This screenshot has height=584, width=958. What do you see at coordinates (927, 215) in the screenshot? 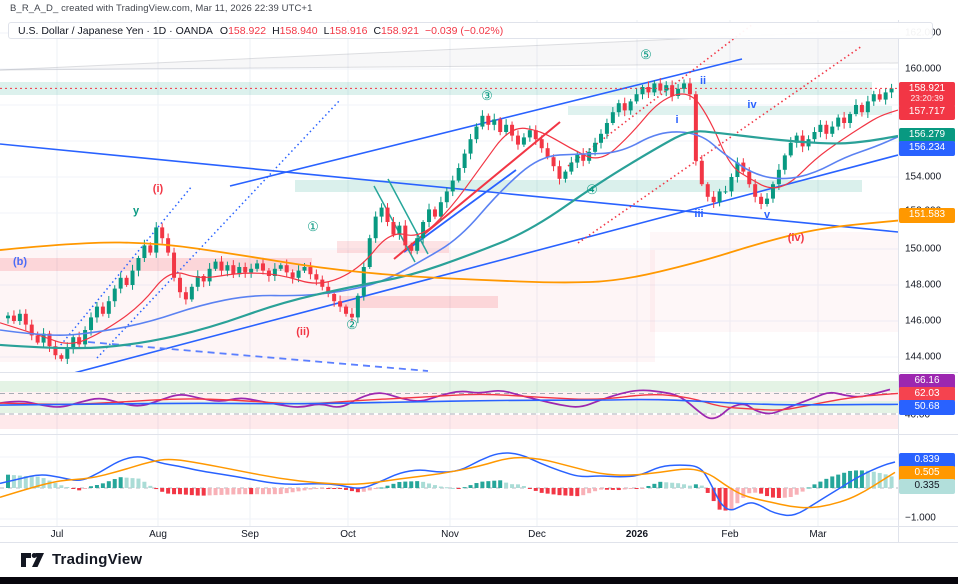
I see `price-badge-151.583: 151.583` at bounding box center [927, 215].